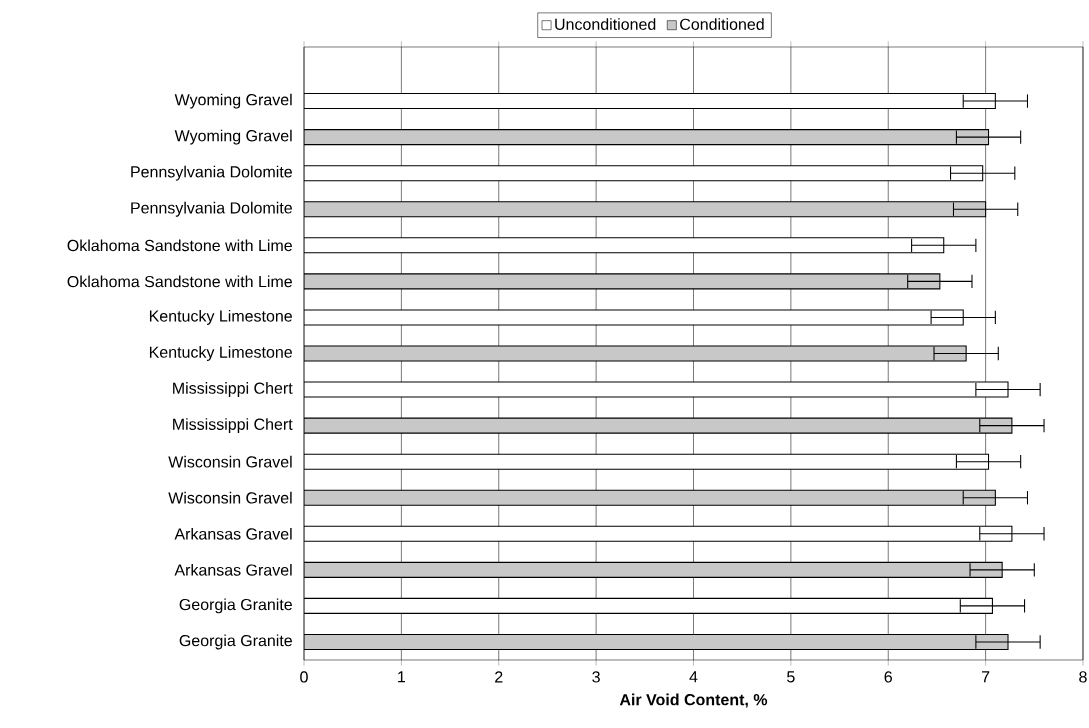 The width and height of the screenshot is (1089, 728). What do you see at coordinates (791, 677) in the screenshot?
I see `x-tick-label: 5` at bounding box center [791, 677].